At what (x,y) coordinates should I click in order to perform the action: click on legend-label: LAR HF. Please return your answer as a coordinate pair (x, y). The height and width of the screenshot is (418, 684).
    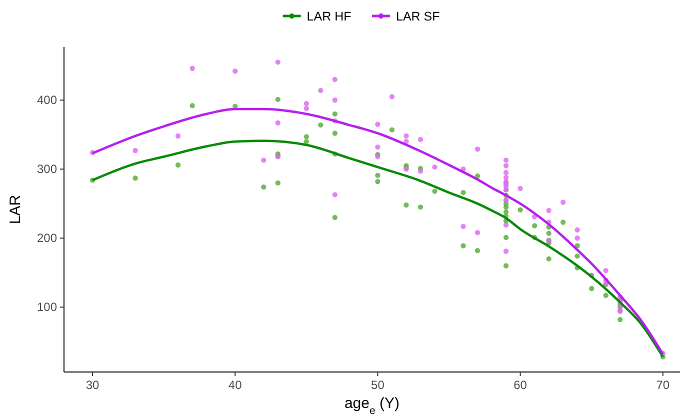
    Looking at the image, I should click on (329, 17).